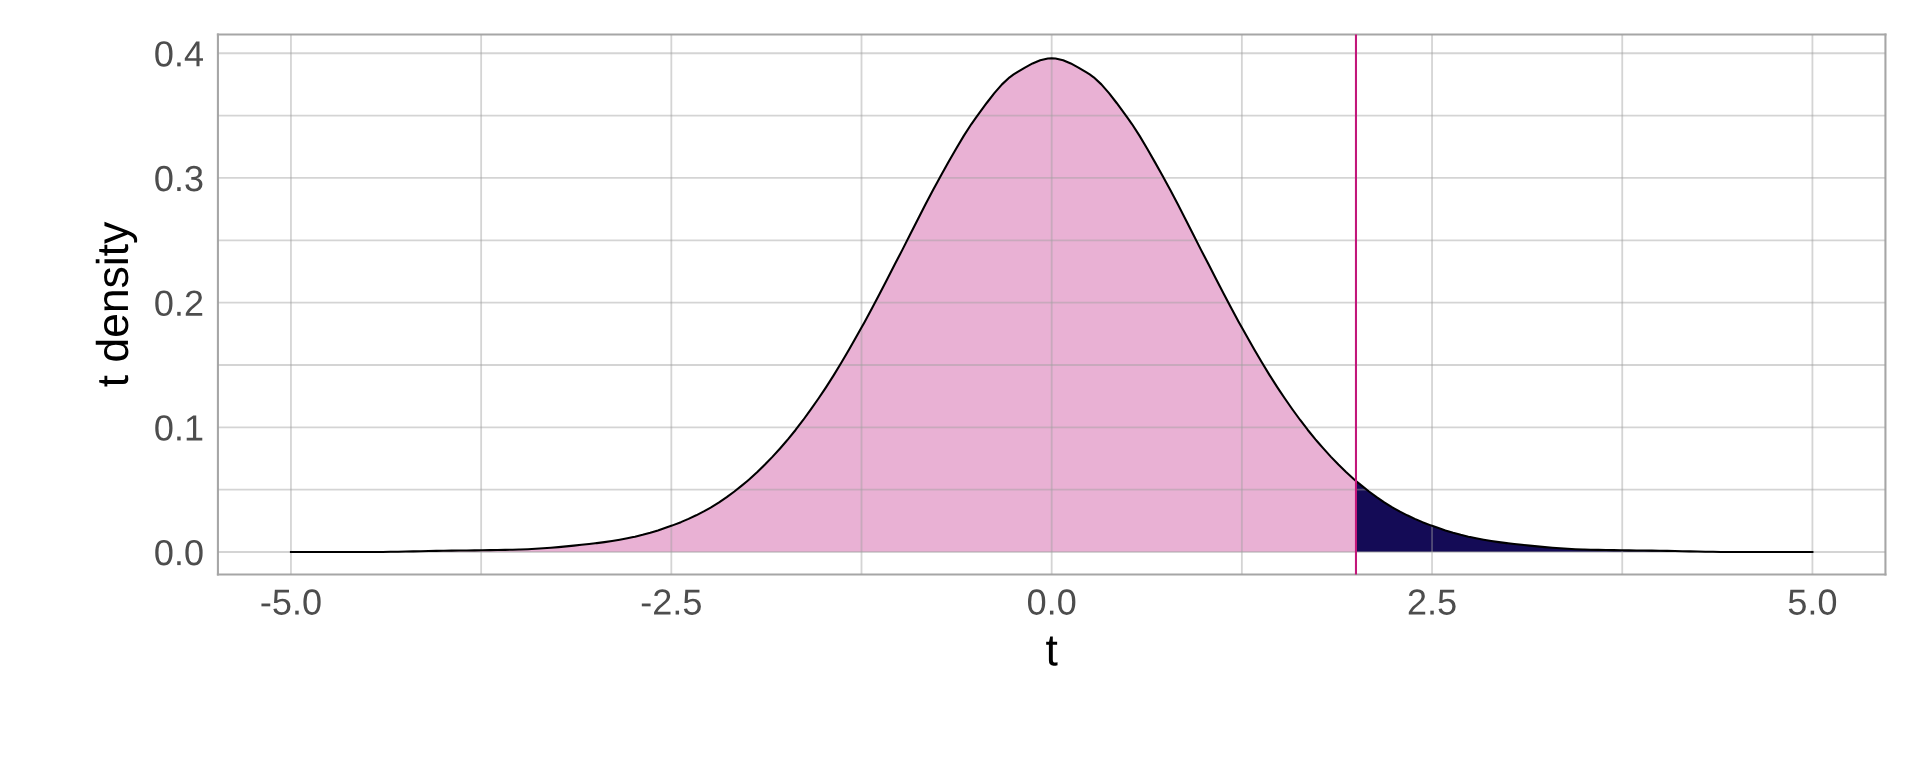 The image size is (1920, 768). What do you see at coordinates (1812, 602) in the screenshot?
I see `x-tick-label: 5.0` at bounding box center [1812, 602].